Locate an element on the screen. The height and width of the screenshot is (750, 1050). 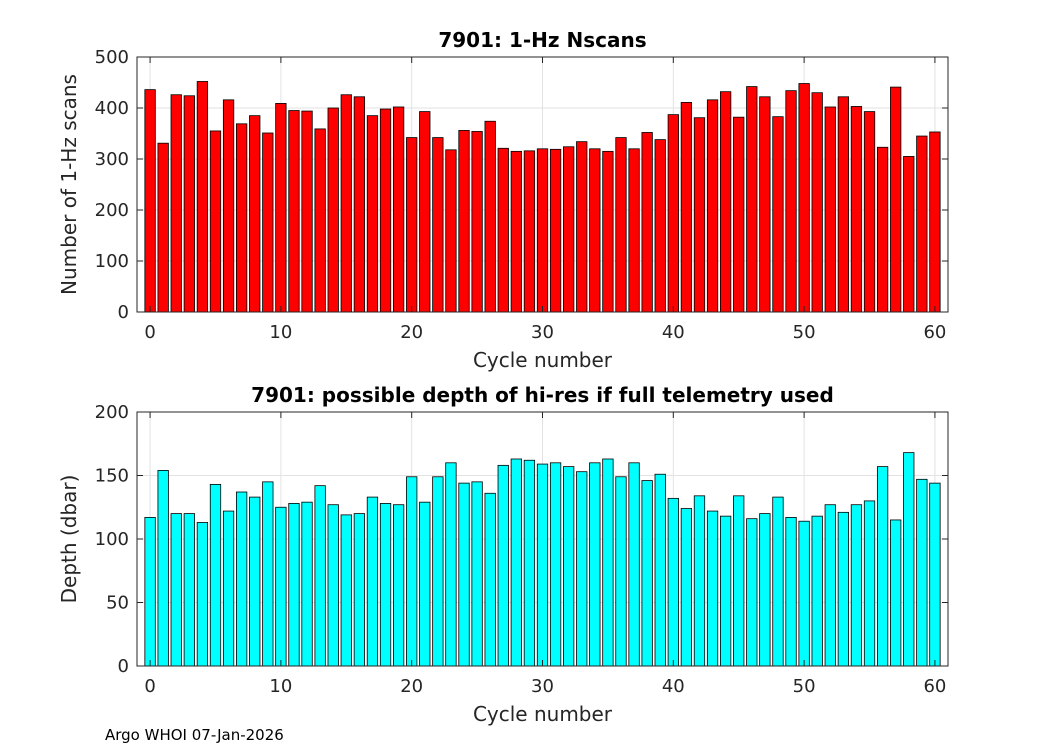
chart2-ytick-label: 100 is located at coordinates (112, 539).